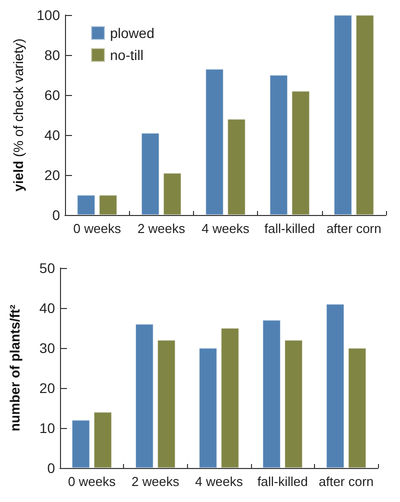  What do you see at coordinates (52, 95) in the screenshot?
I see `y-tick-label: 60` at bounding box center [52, 95].